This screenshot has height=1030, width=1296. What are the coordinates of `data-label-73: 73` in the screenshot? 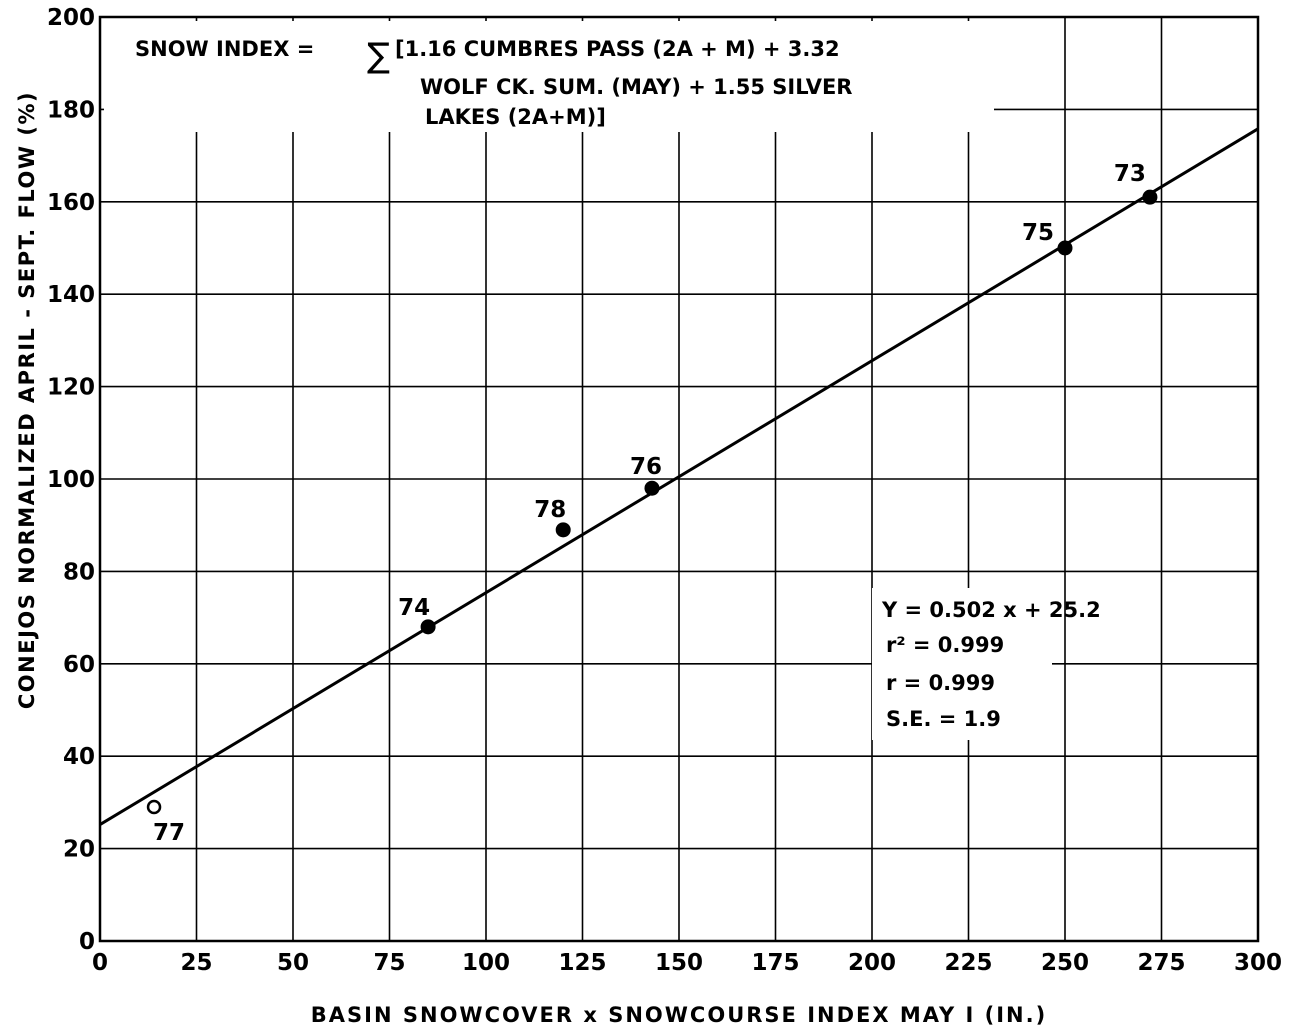 It's located at (1130, 174).